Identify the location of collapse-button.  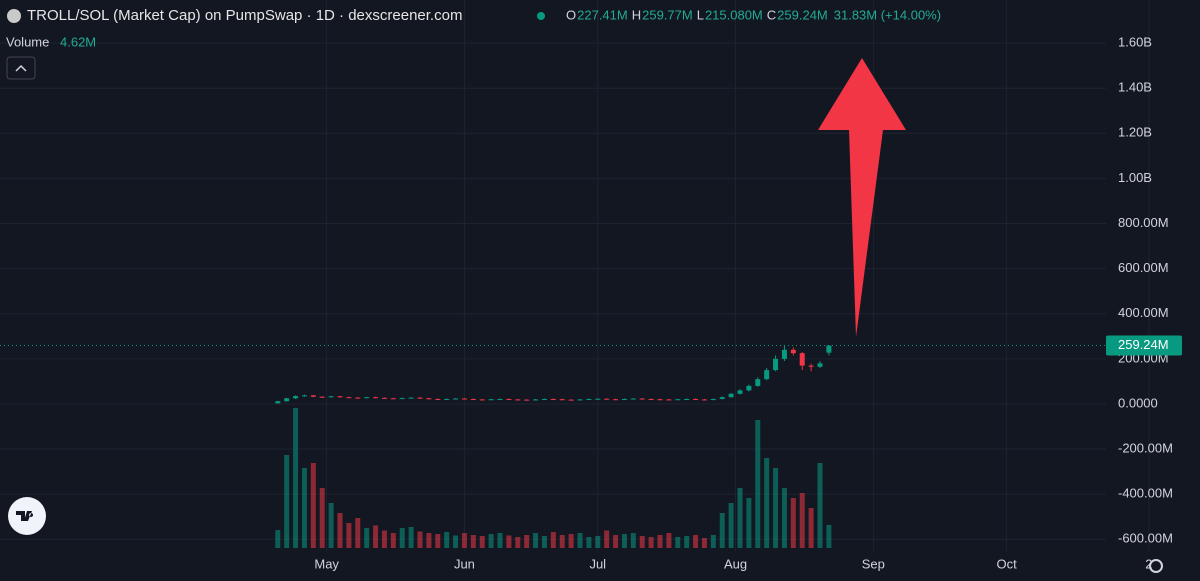
(21, 68).